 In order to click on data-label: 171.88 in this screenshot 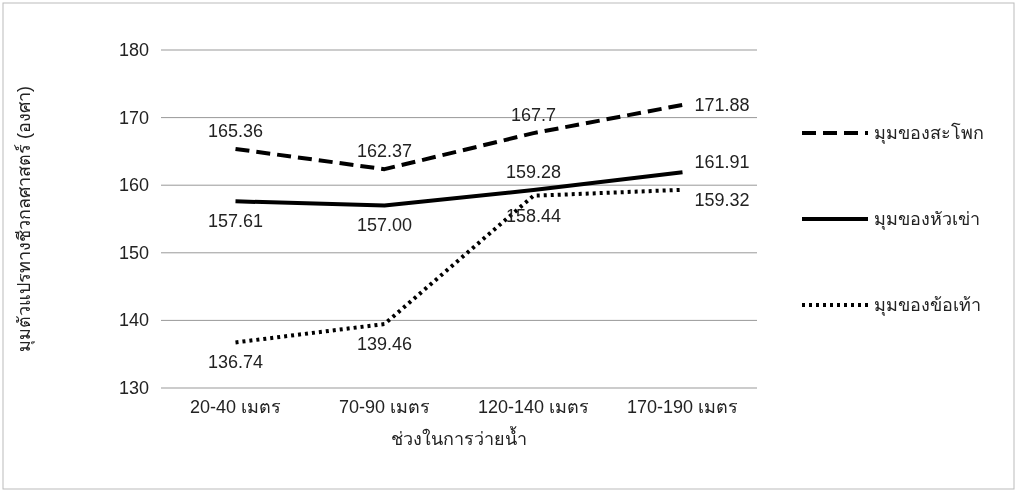, I will do `click(722, 104)`.